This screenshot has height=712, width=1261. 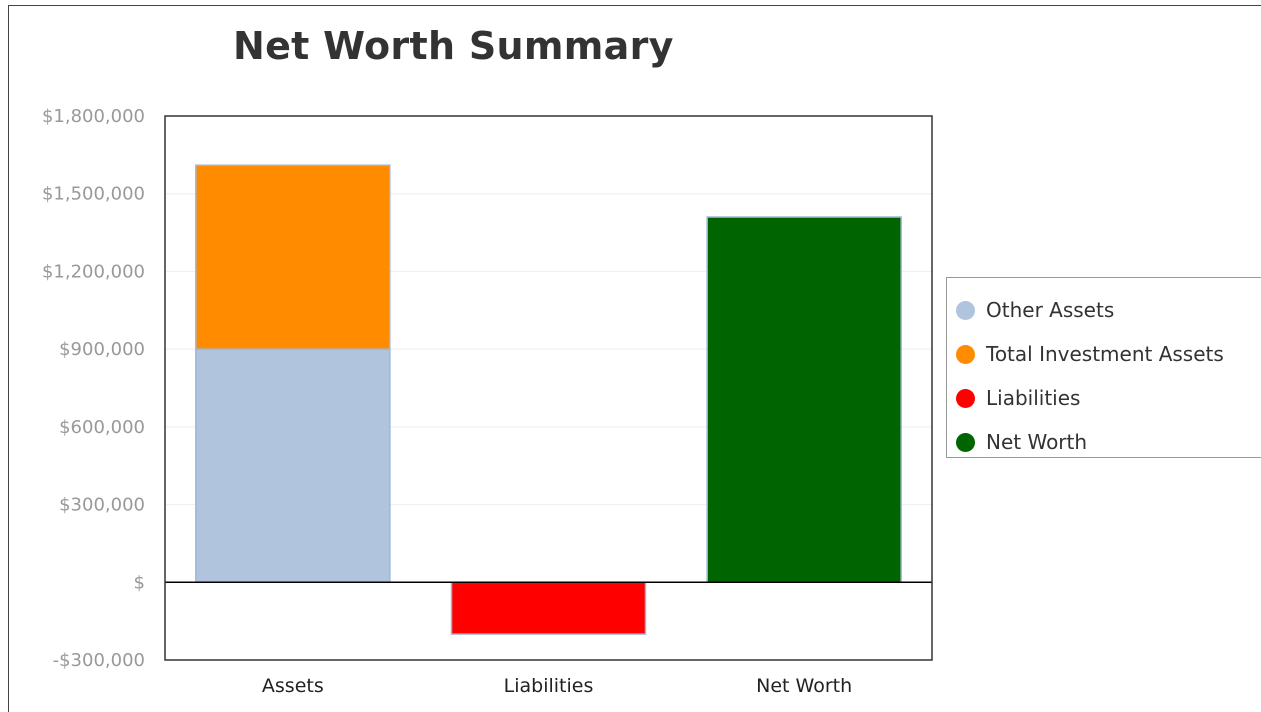 I want to click on y-tick-label: -$300,000, so click(x=99, y=660).